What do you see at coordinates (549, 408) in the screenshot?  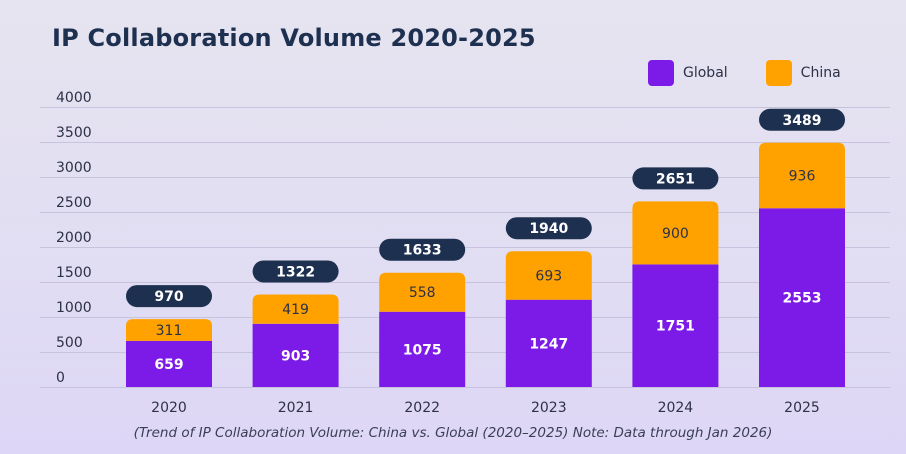 I see `x-tick-label: 2023` at bounding box center [549, 408].